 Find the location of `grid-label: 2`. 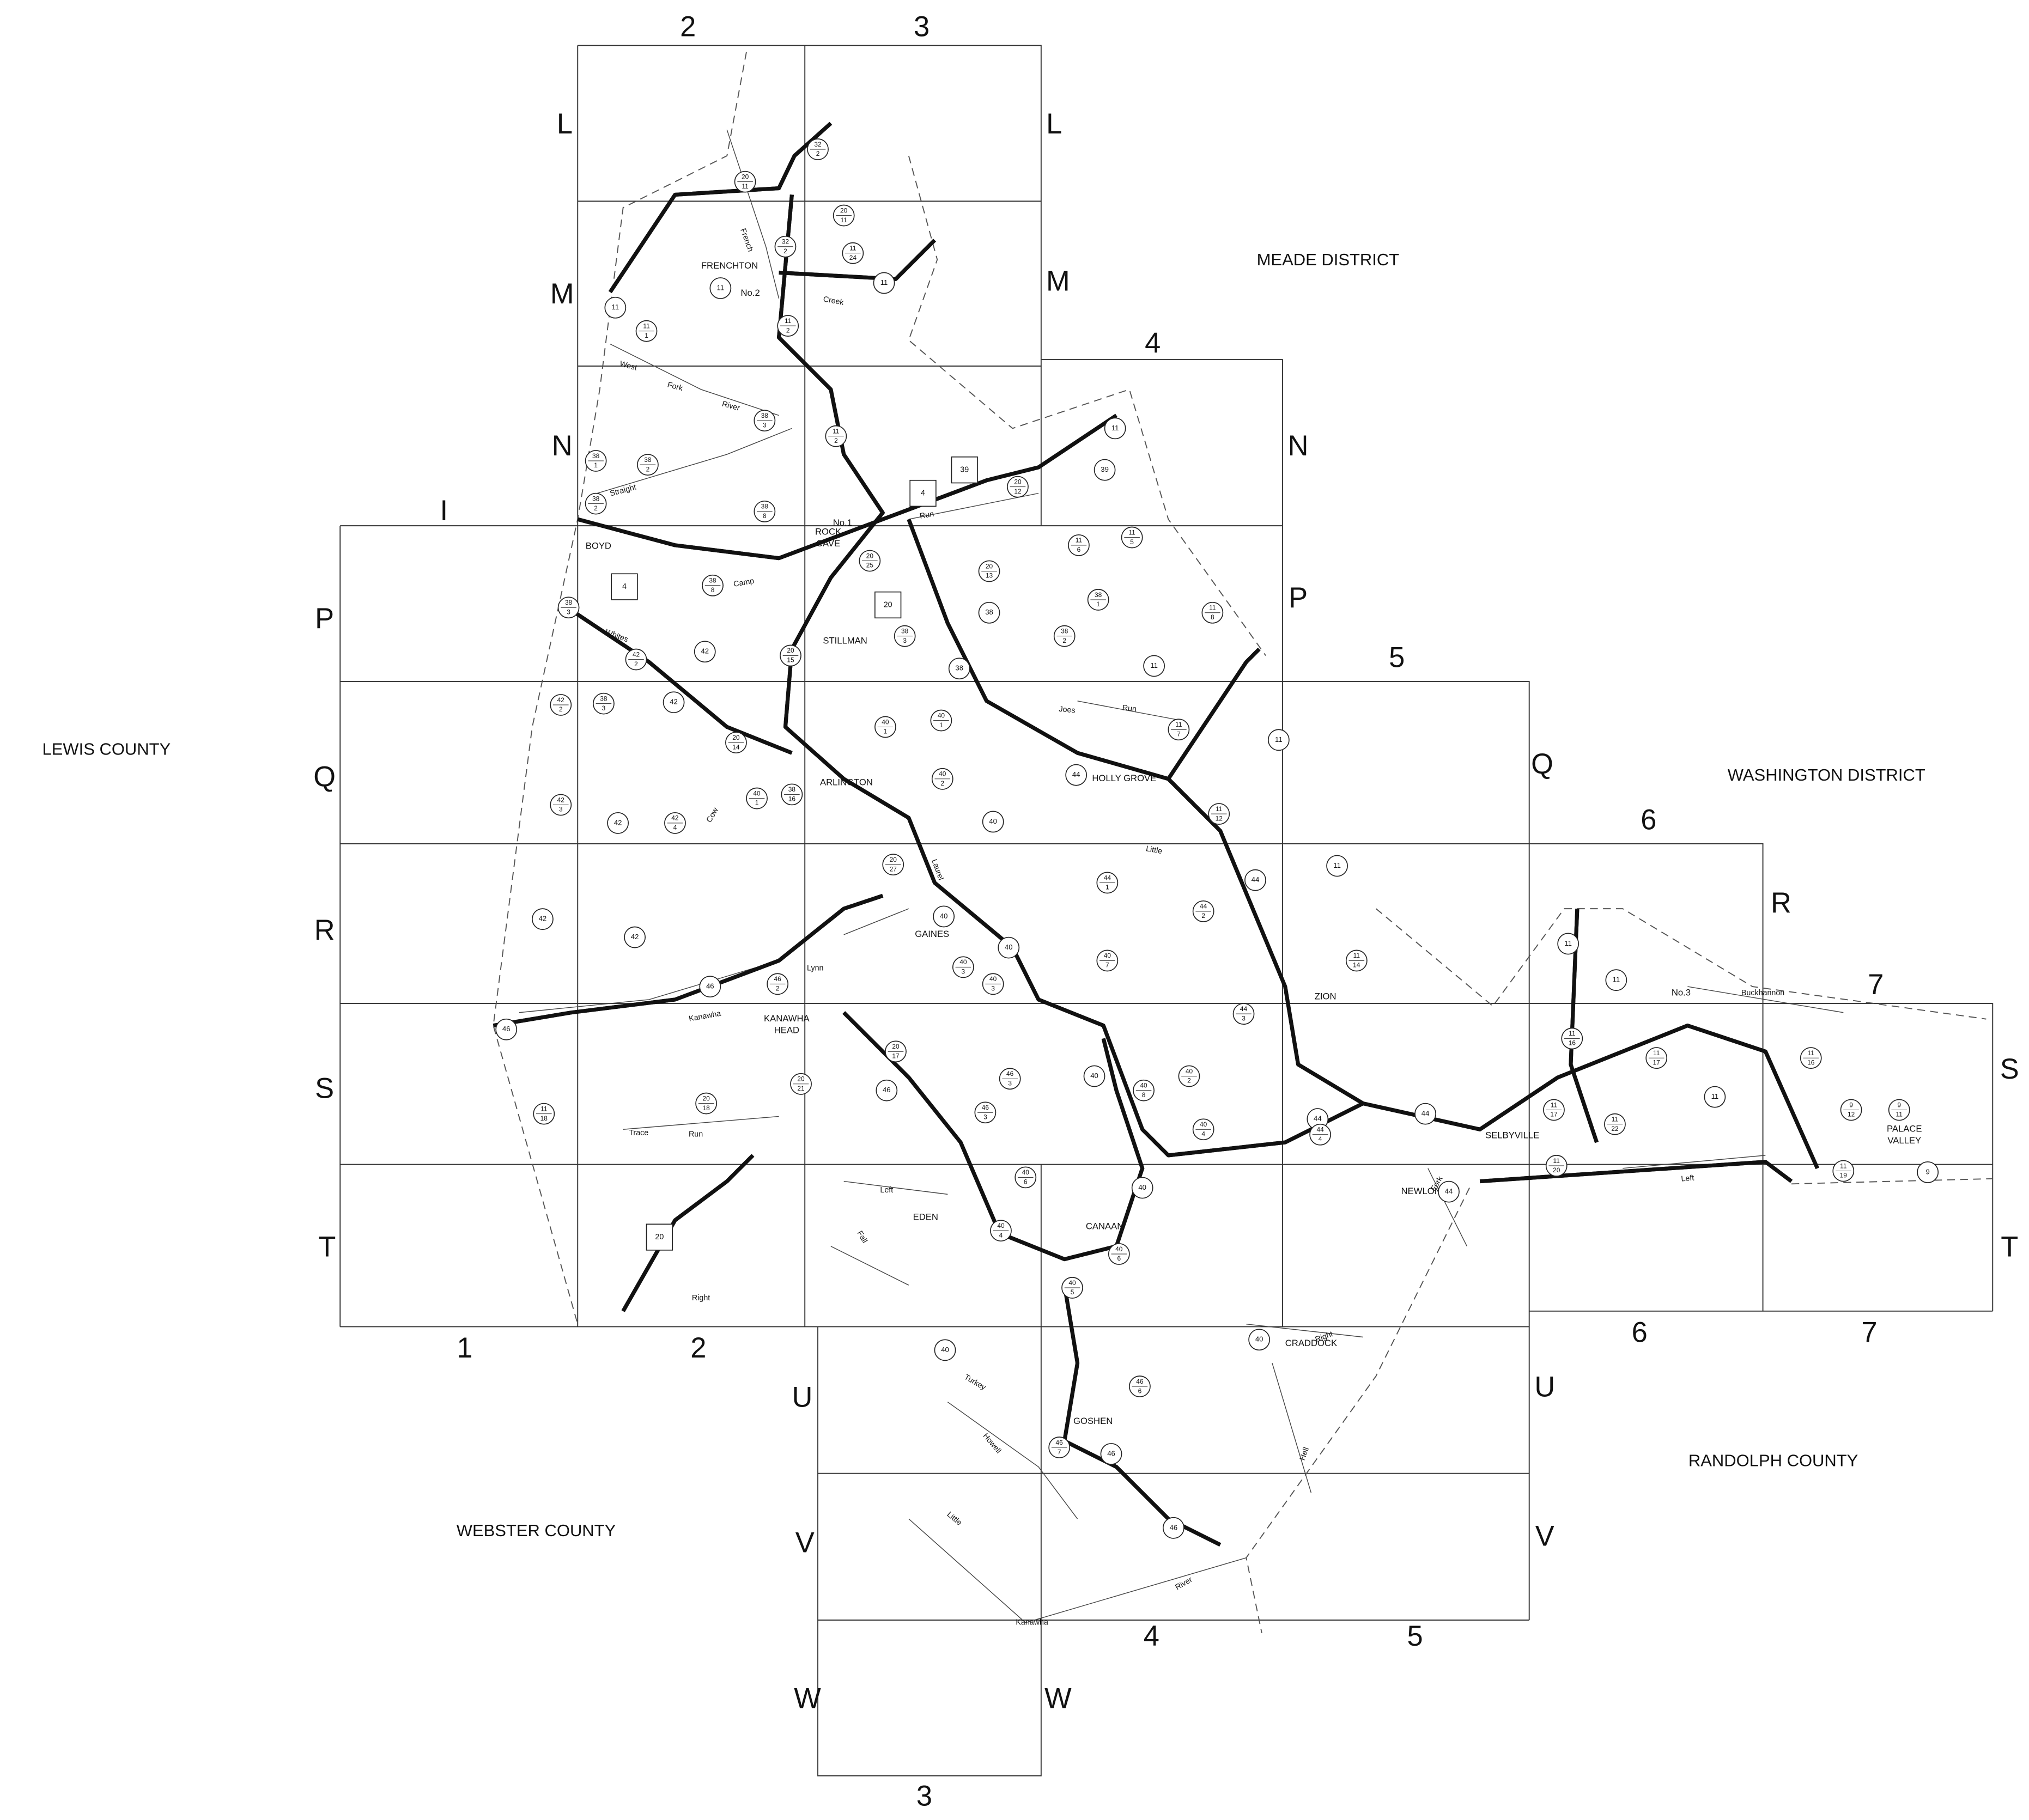

grid-label: 2 is located at coordinates (688, 26).